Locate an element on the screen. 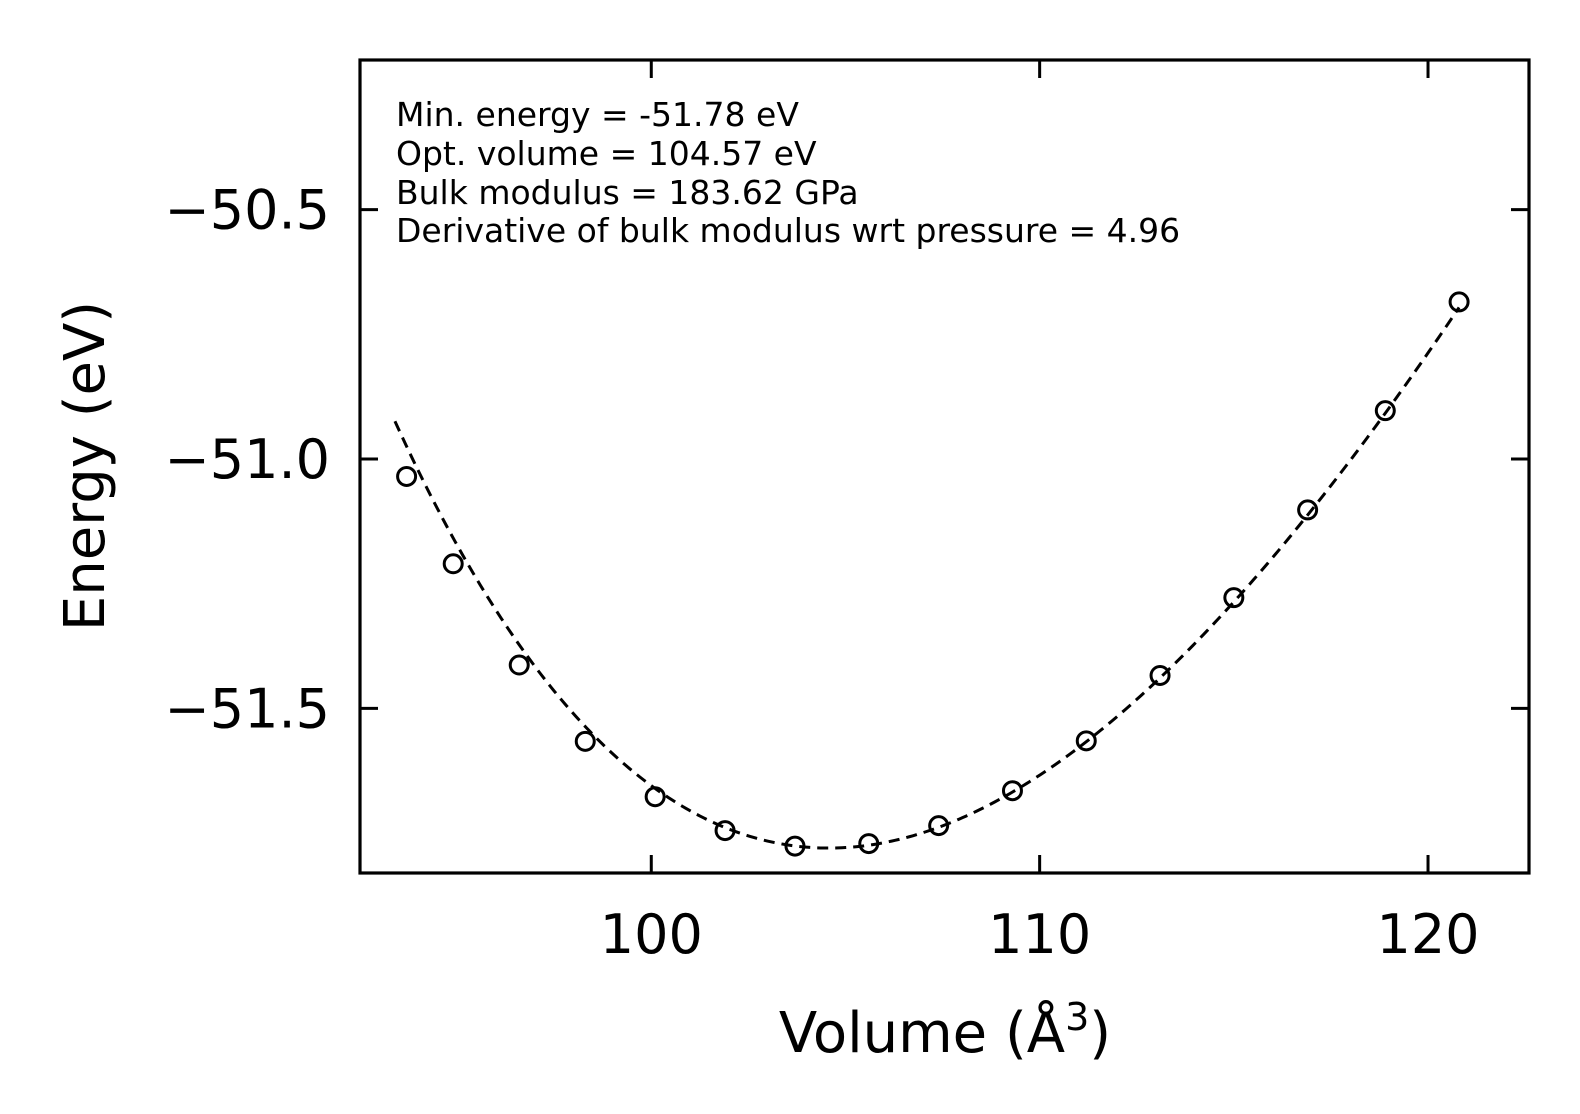 The width and height of the screenshot is (1580, 1114). x-tick-label: 110 is located at coordinates (1039, 934).